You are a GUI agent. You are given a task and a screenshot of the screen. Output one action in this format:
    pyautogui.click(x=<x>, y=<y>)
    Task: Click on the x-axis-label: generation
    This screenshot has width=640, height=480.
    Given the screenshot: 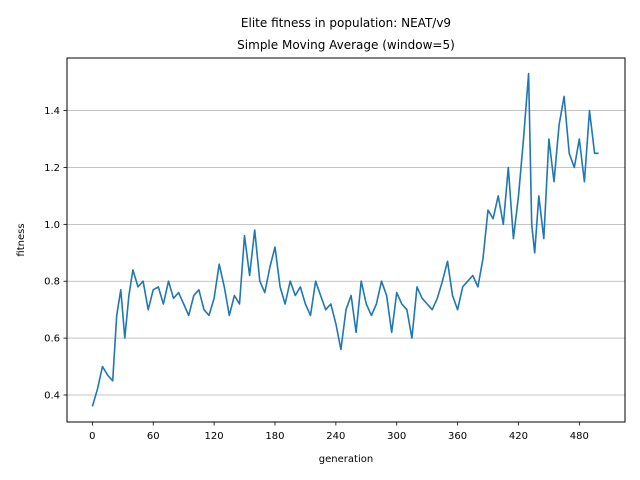 What is the action you would take?
    pyautogui.click(x=346, y=459)
    